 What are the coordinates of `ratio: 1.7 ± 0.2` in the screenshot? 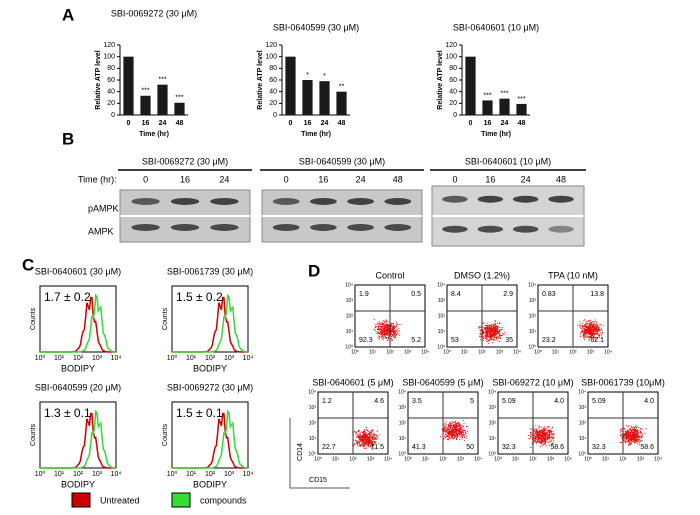 It's located at (67, 297).